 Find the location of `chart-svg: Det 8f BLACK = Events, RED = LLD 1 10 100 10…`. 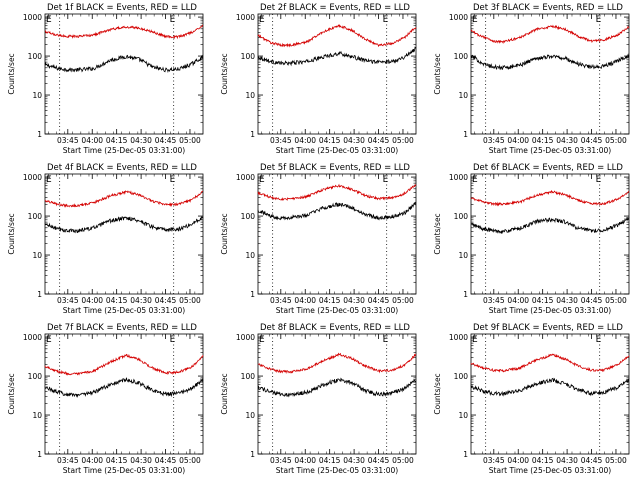

chart-svg: Det 8f BLACK = Events, RED = LLD 1 10 100 10… is located at coordinates (318, 399).